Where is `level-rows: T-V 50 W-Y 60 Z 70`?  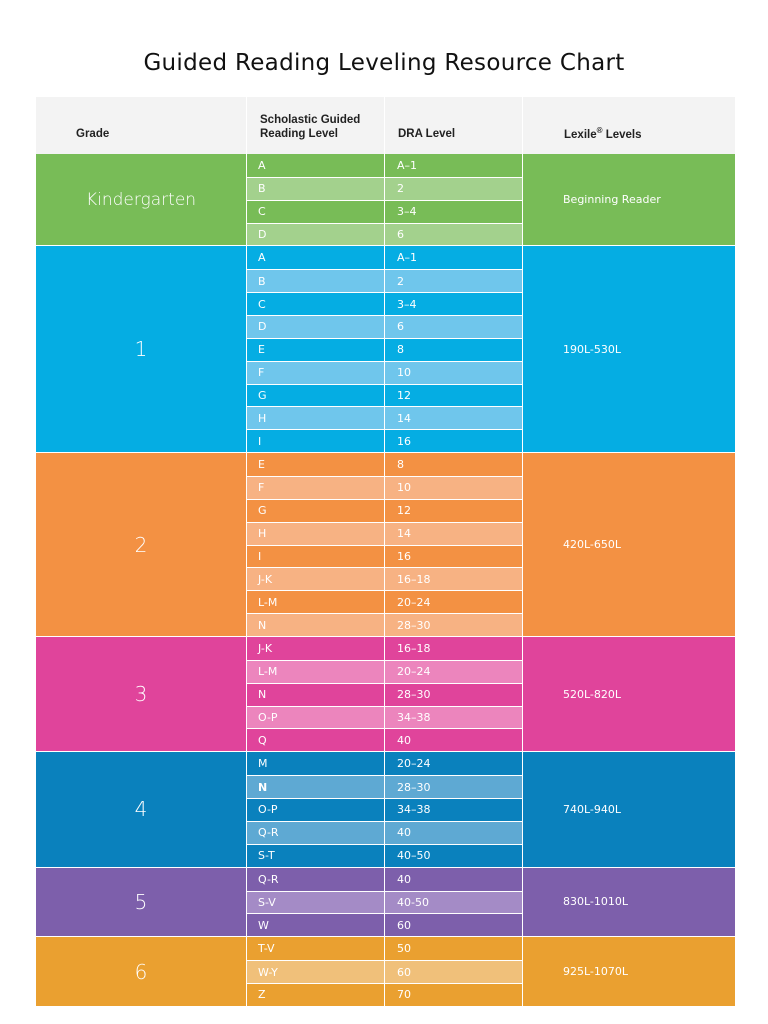
level-rows: T-V 50 W-Y 60 Z 70 is located at coordinates (385, 971).